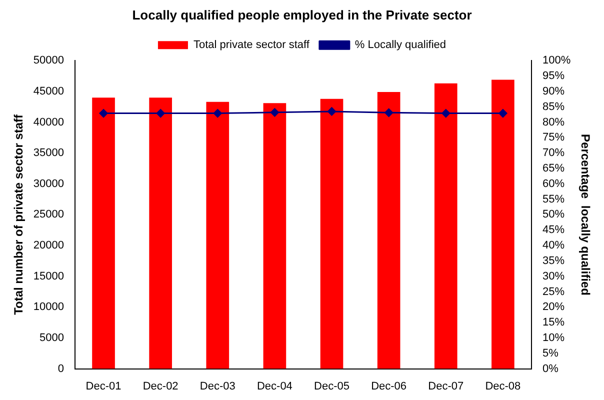 This screenshot has height=400, width=604. Describe the element at coordinates (550, 368) in the screenshot. I see `y2-tick-label: 0%` at that location.